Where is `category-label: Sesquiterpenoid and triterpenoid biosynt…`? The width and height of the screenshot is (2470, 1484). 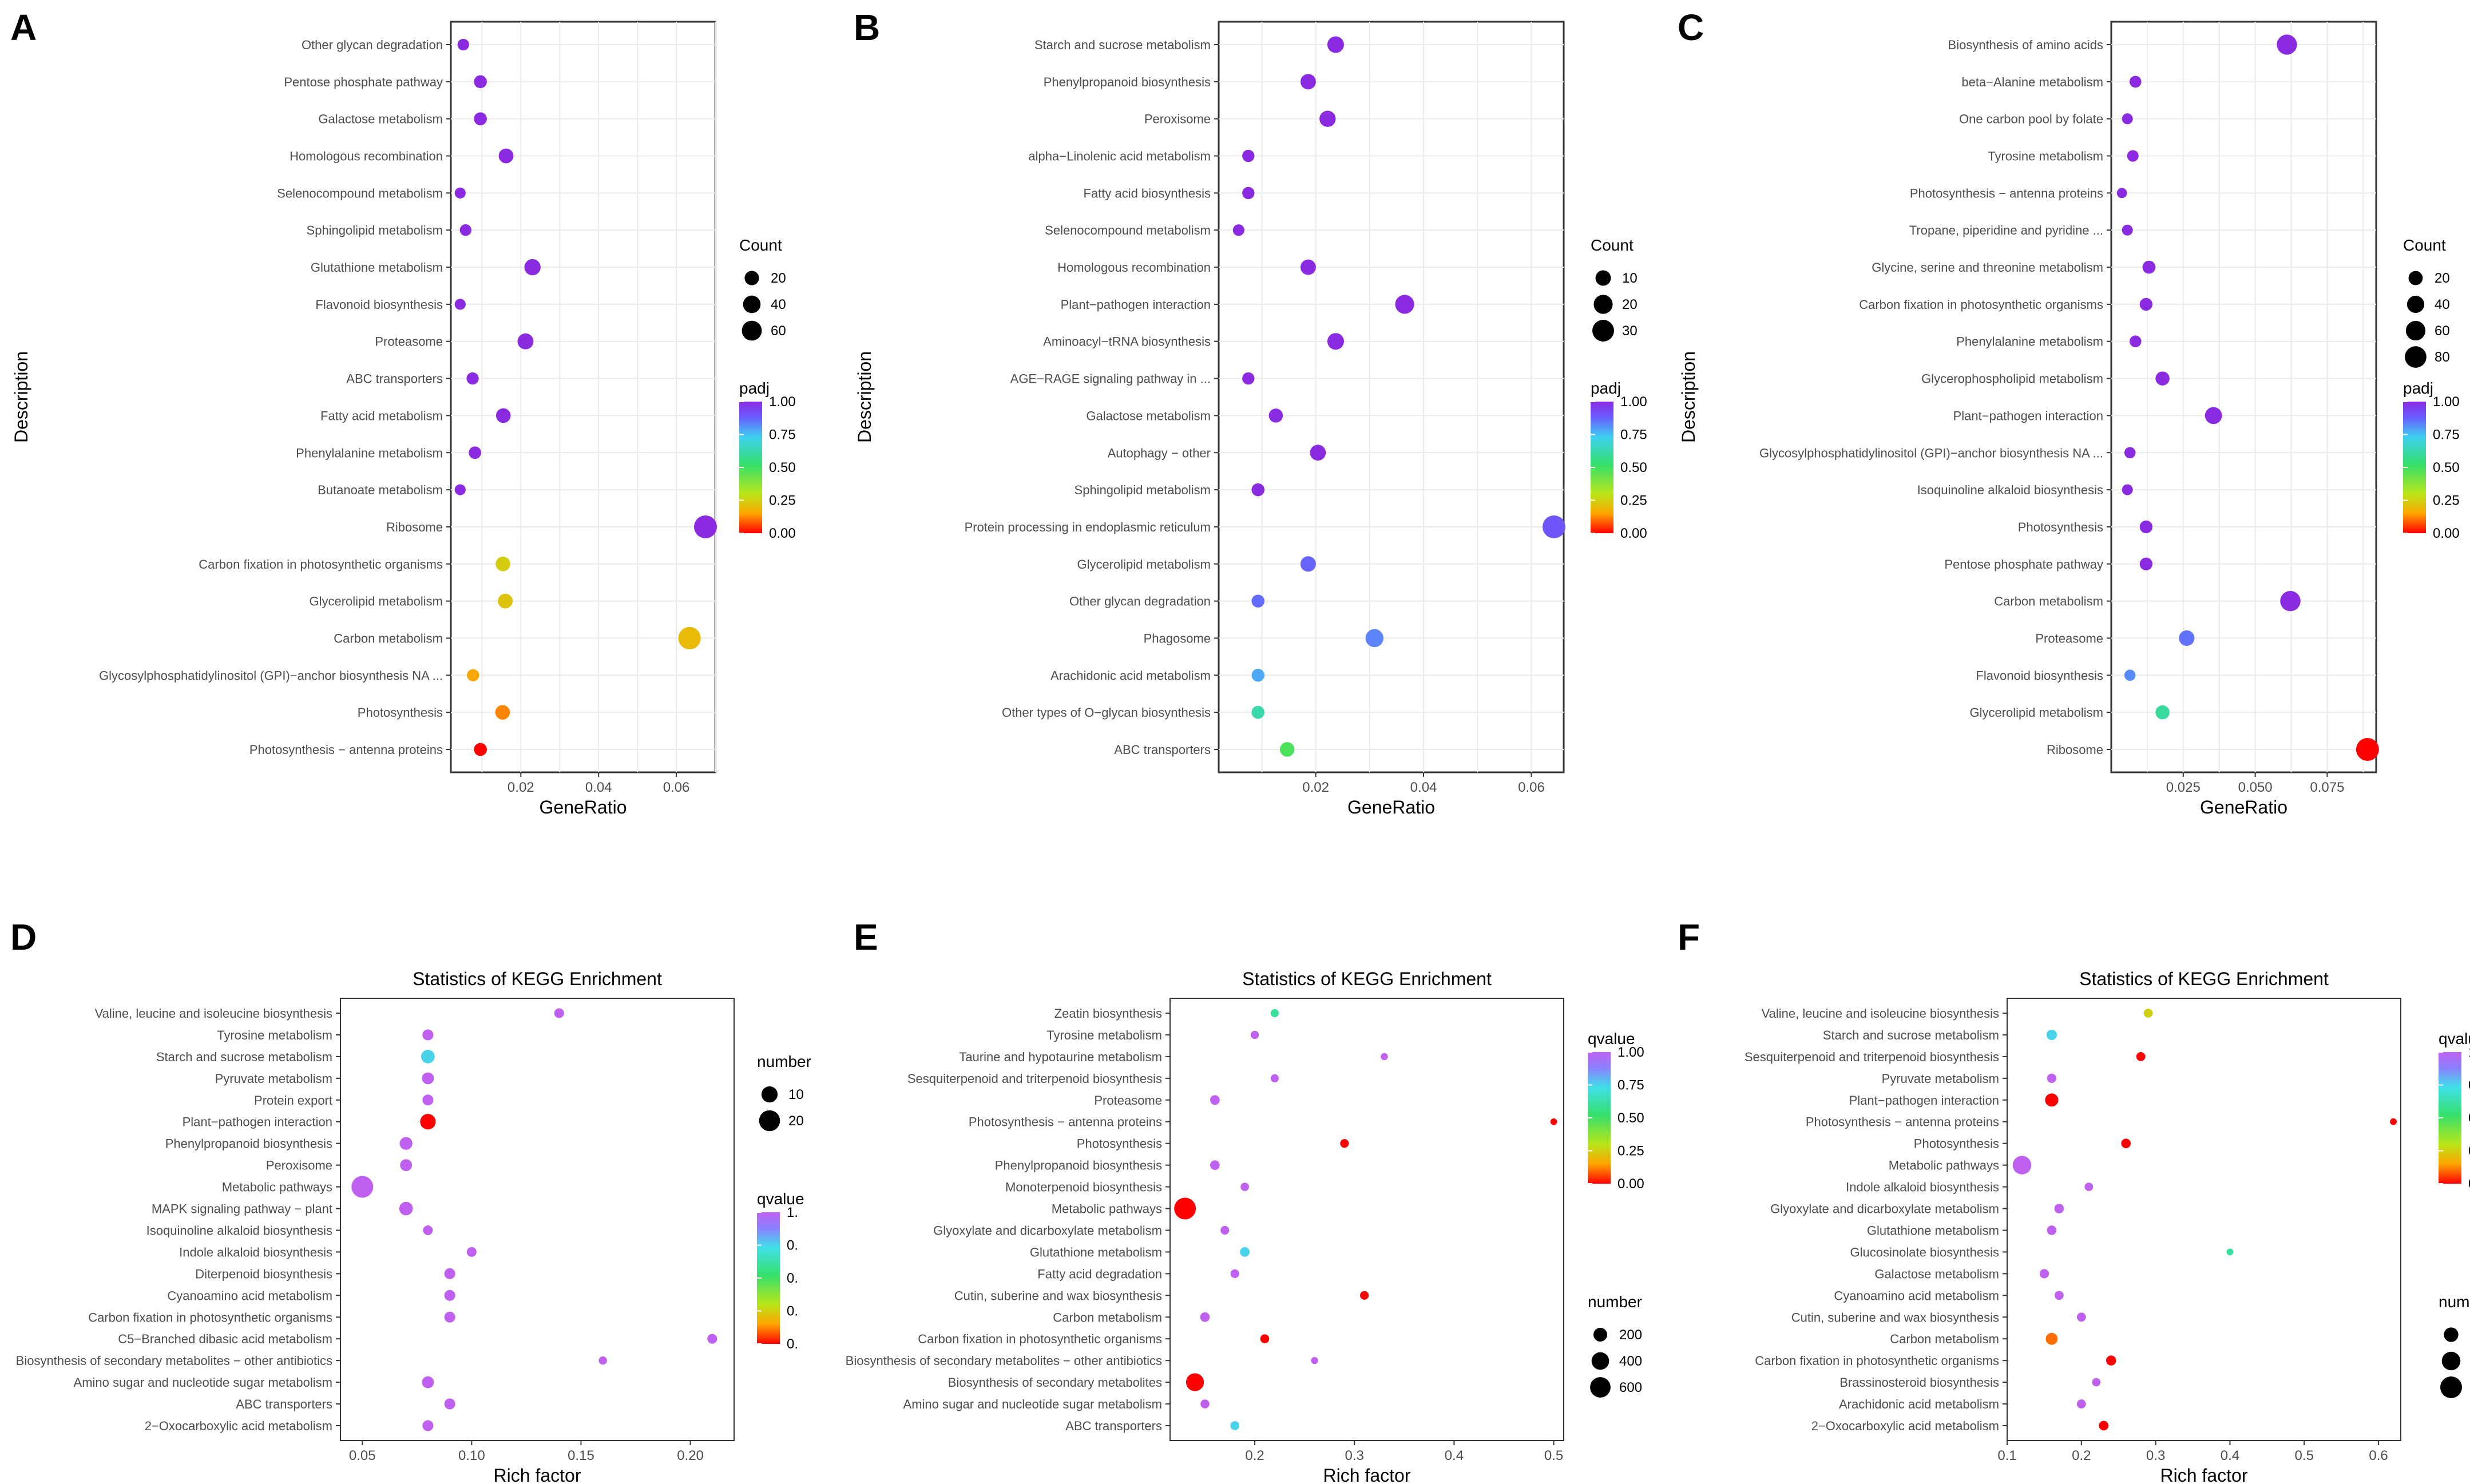 category-label: Sesquiterpenoid and triterpenoid biosynt… is located at coordinates (1872, 1057).